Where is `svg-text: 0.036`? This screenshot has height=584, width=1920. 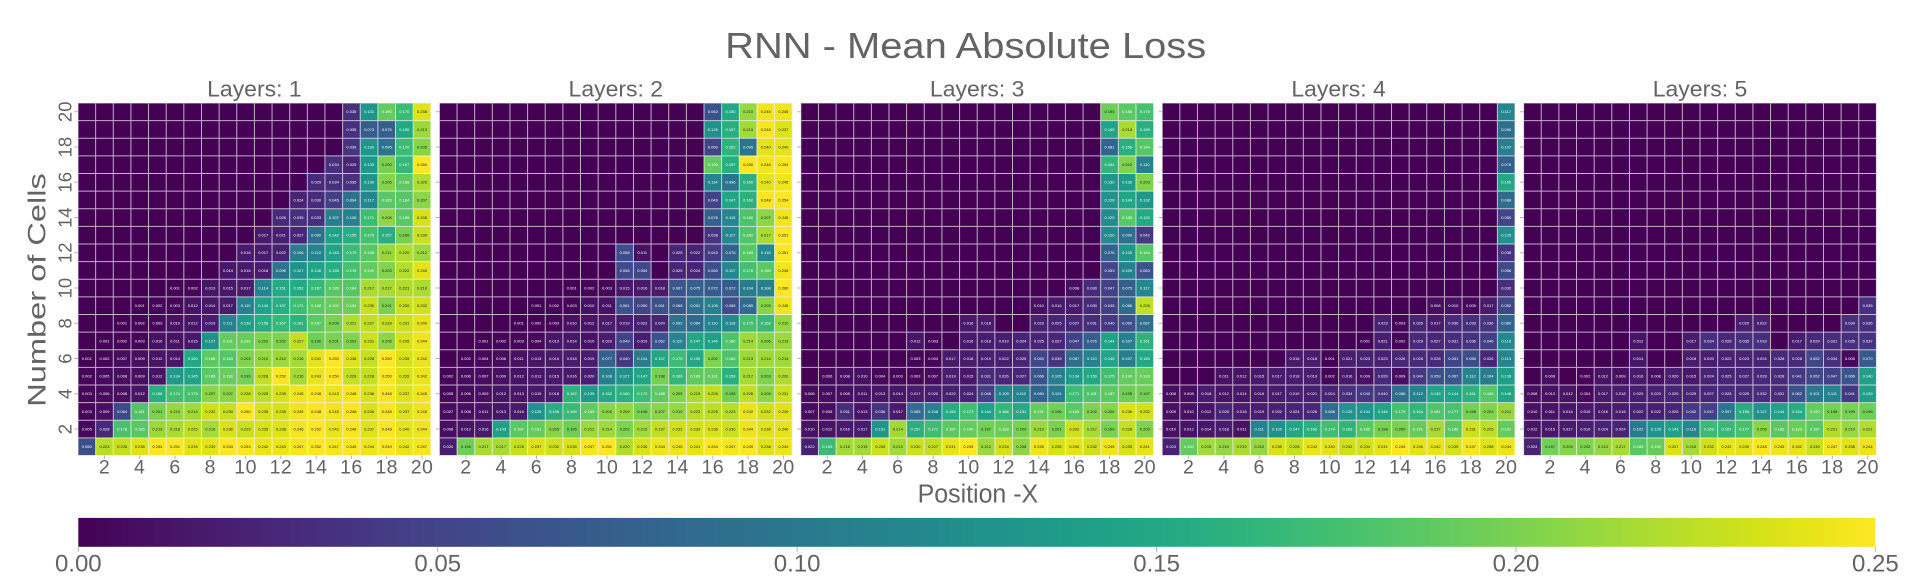
svg-text: 0.036 is located at coordinates (1488, 323).